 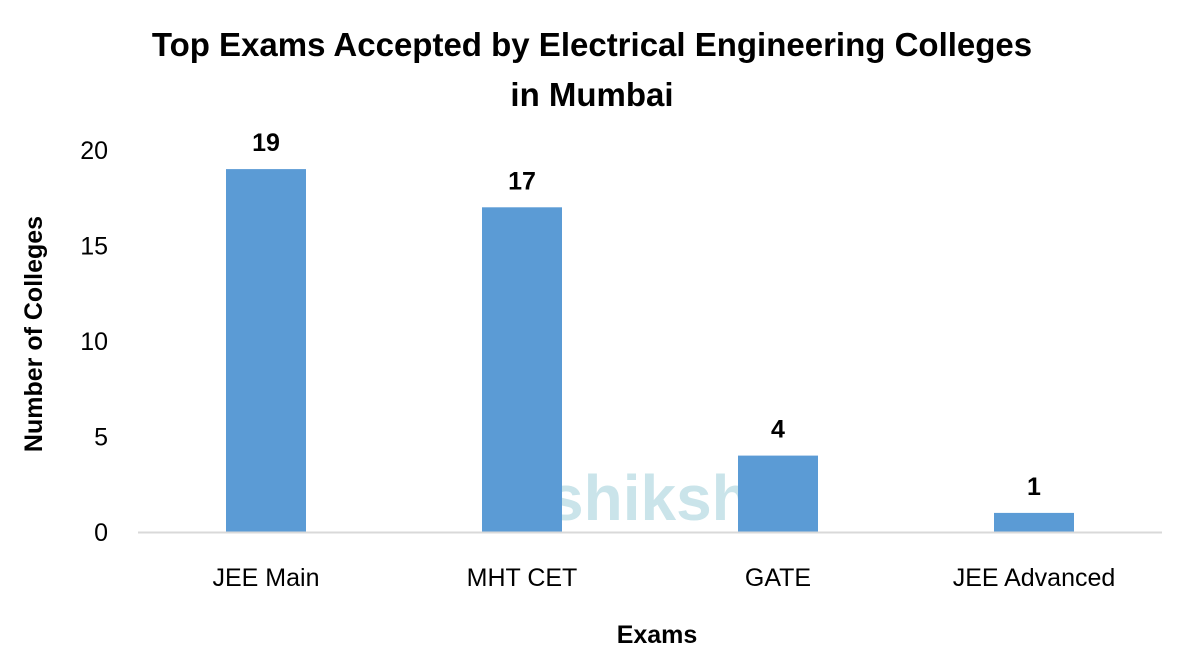 I want to click on bar-mht-cet, so click(x=522, y=370).